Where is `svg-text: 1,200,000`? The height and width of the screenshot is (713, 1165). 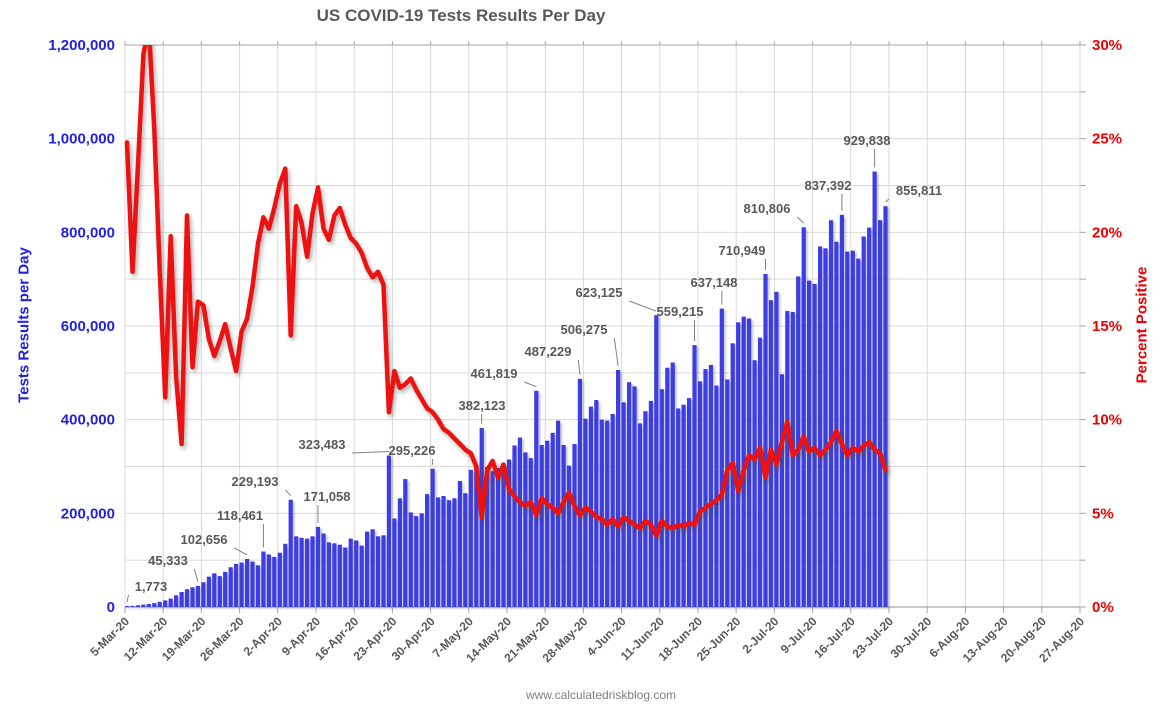
svg-text: 1,200,000 is located at coordinates (81, 45).